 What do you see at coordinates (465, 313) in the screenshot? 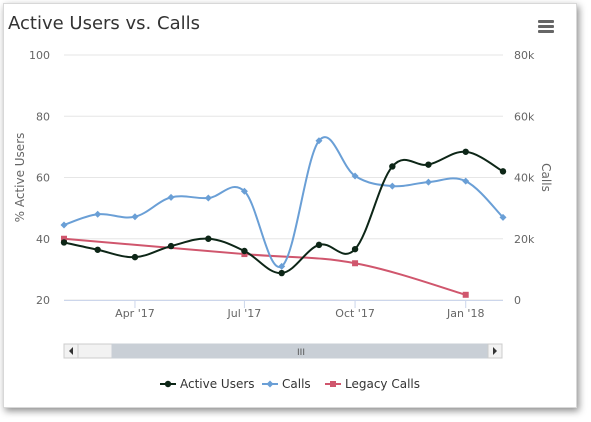
I see `x-tick-label: Jan '18` at bounding box center [465, 313].